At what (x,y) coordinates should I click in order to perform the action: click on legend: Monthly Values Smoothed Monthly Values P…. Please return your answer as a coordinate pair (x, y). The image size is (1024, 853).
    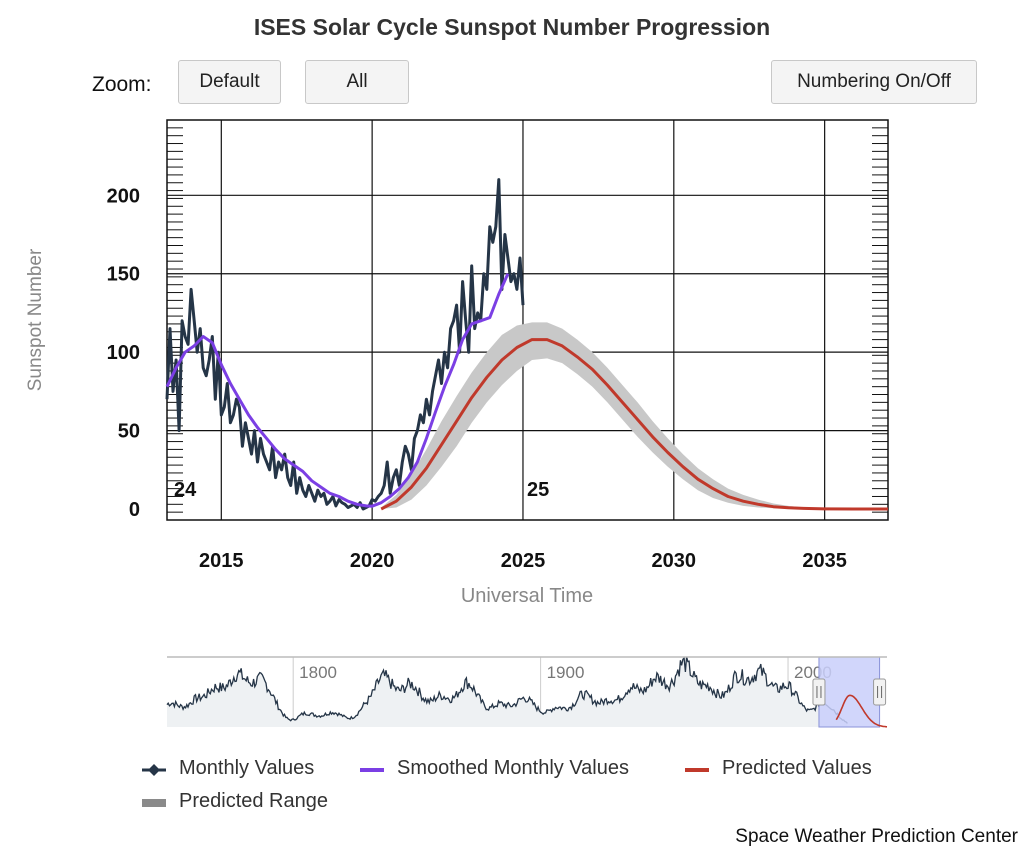
    Looking at the image, I should click on (522, 787).